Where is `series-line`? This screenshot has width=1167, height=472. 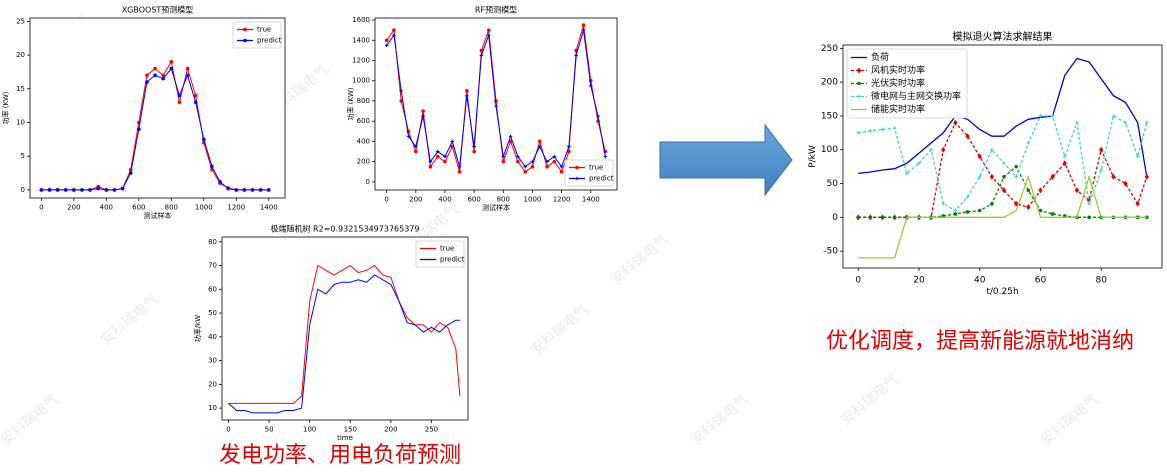
series-line is located at coordinates (344, 334).